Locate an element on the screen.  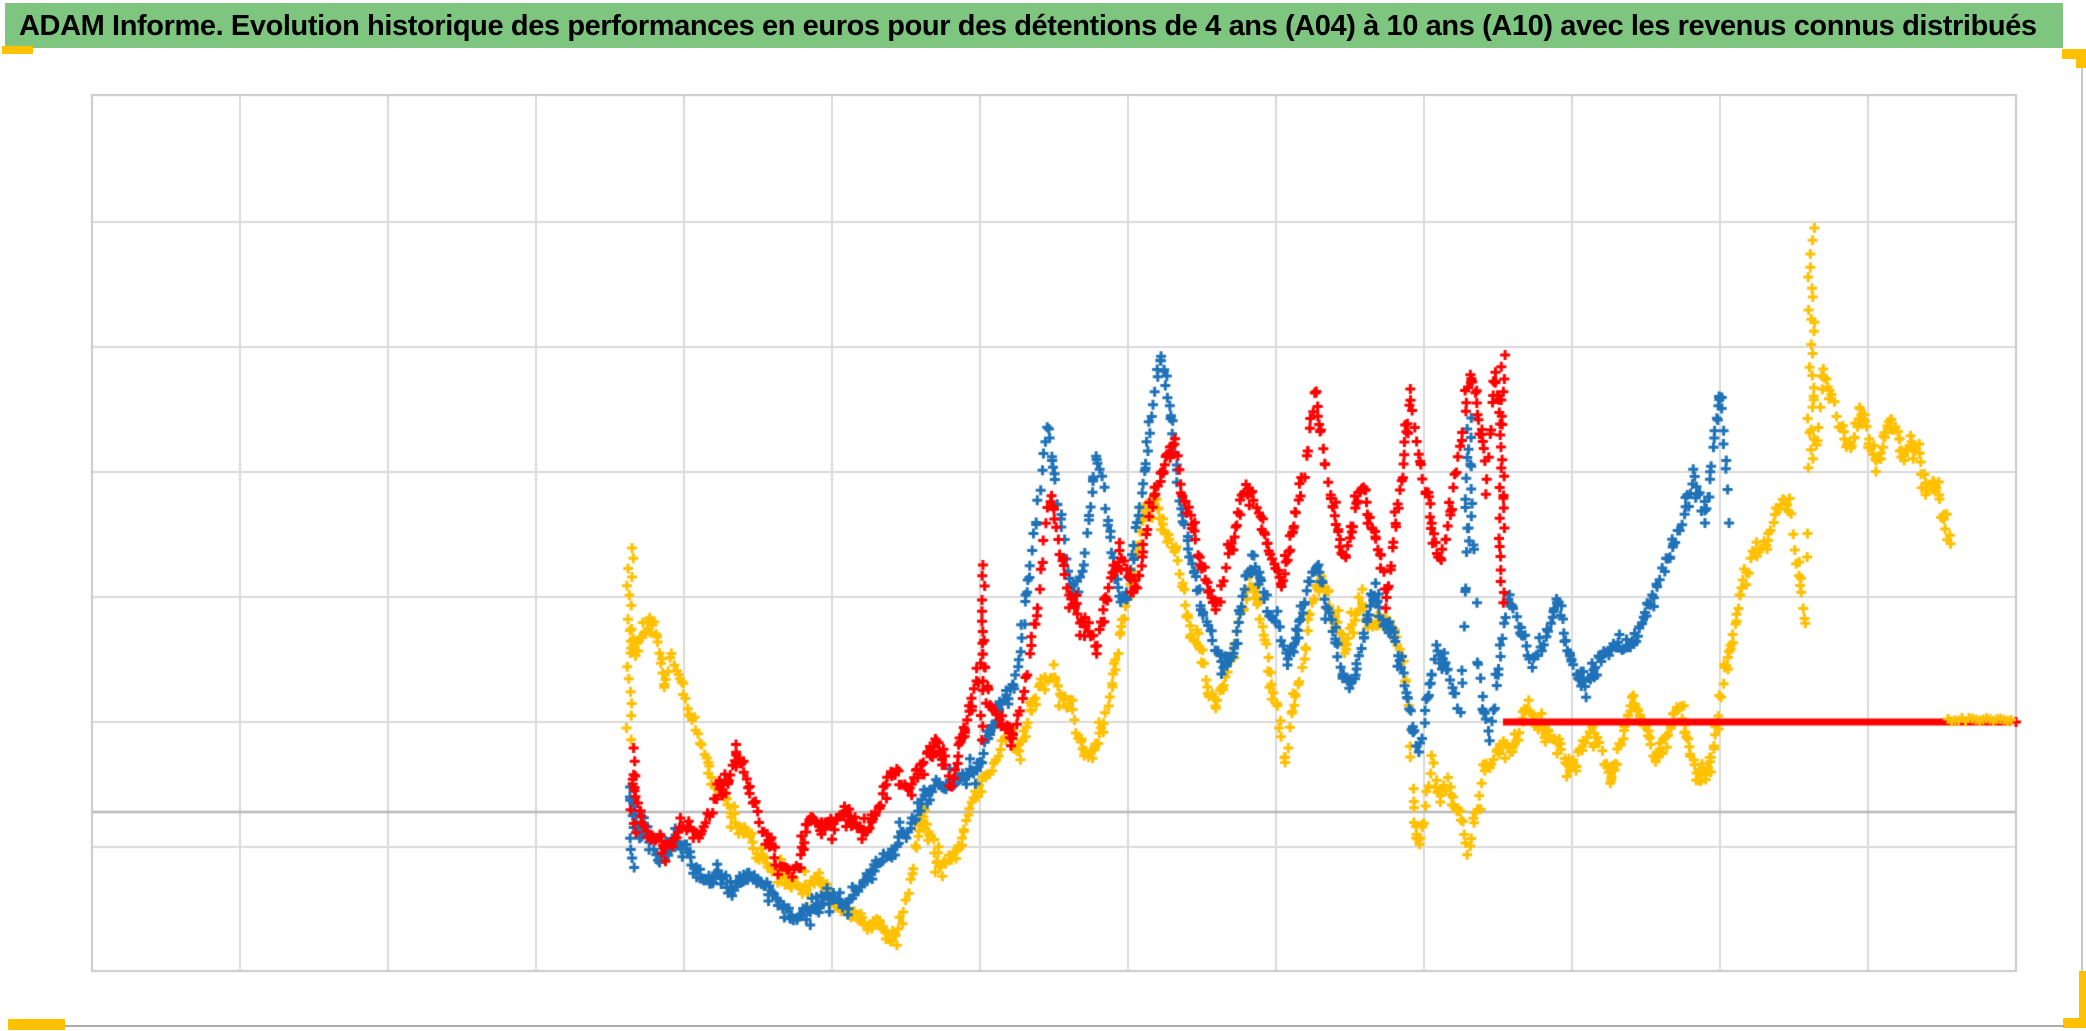
accent-corner-bottom-right-vertical is located at coordinates (2082, 999).